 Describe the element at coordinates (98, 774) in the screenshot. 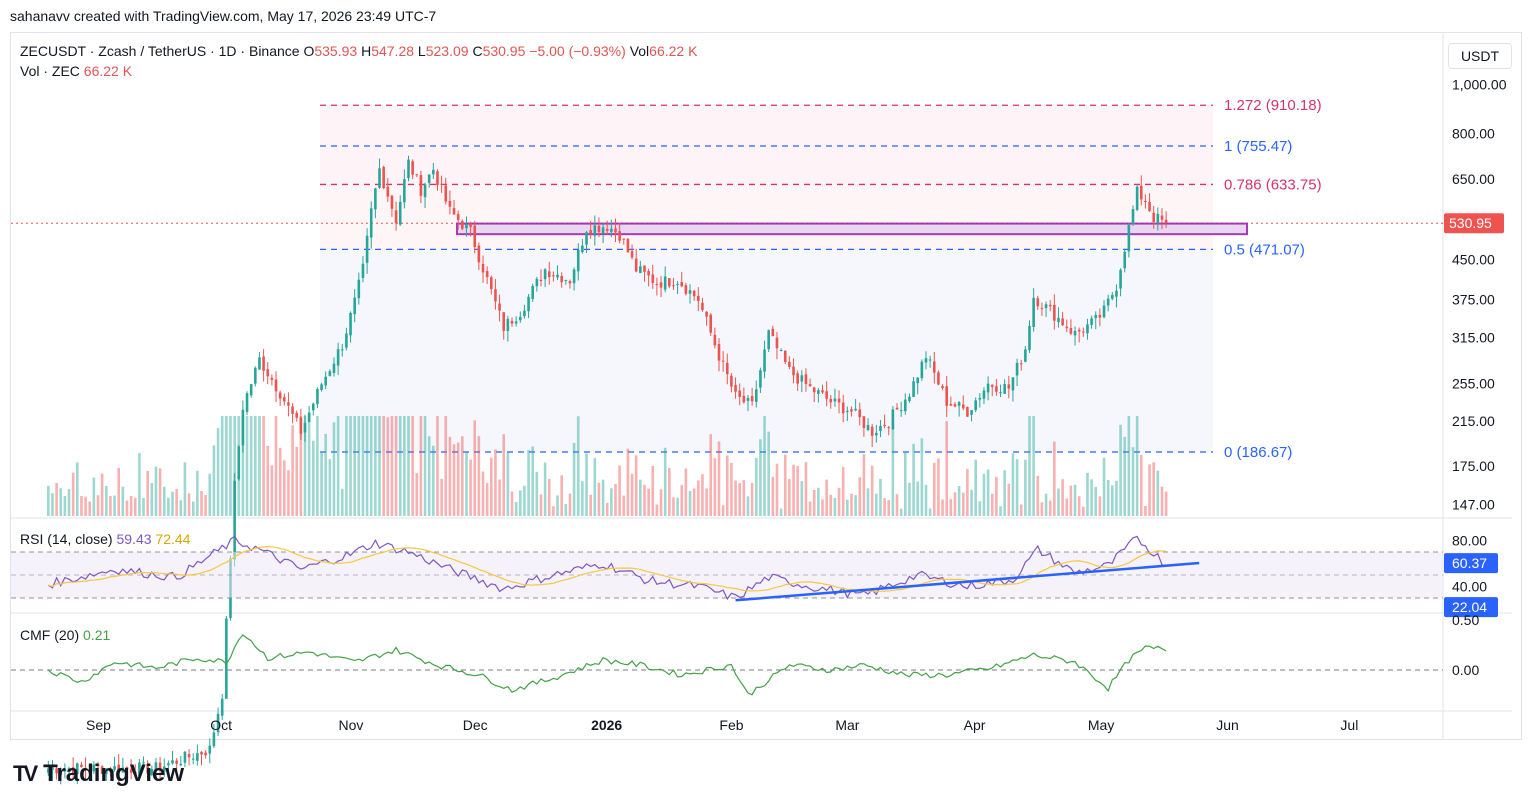

I see `tradingview-logo: TV TradingView` at that location.